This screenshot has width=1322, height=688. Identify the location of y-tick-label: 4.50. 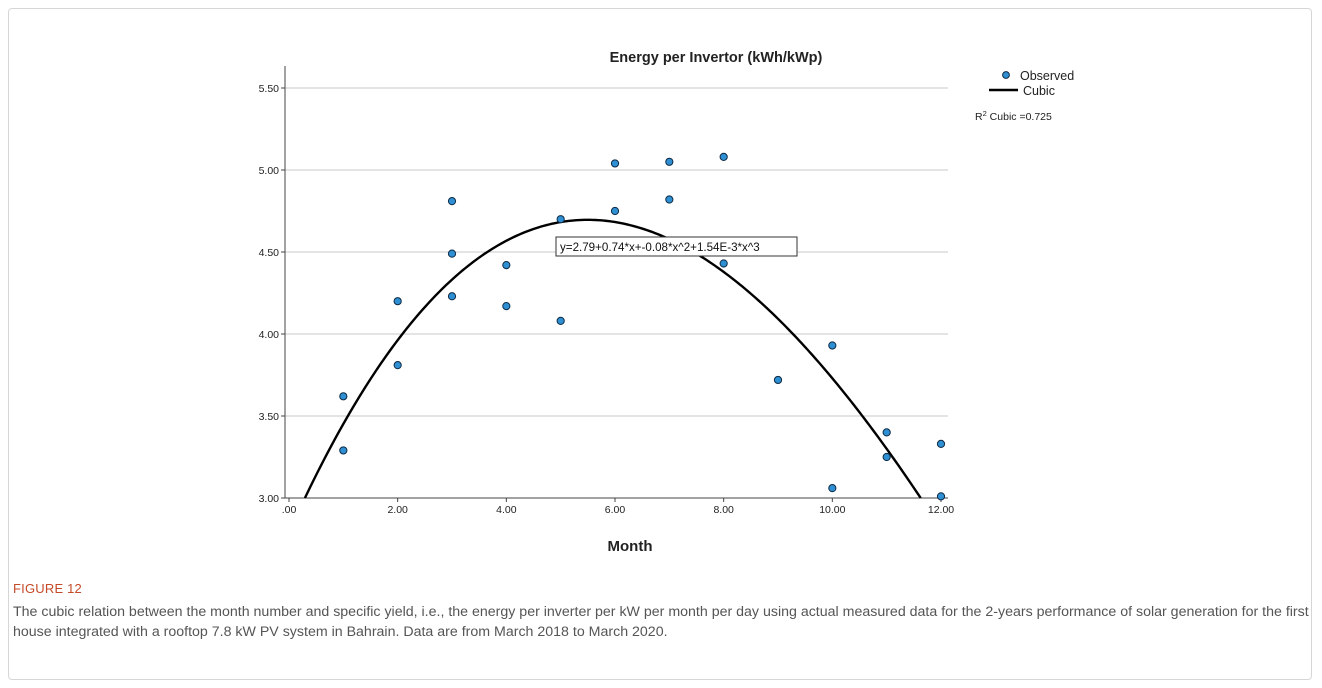
(269, 253).